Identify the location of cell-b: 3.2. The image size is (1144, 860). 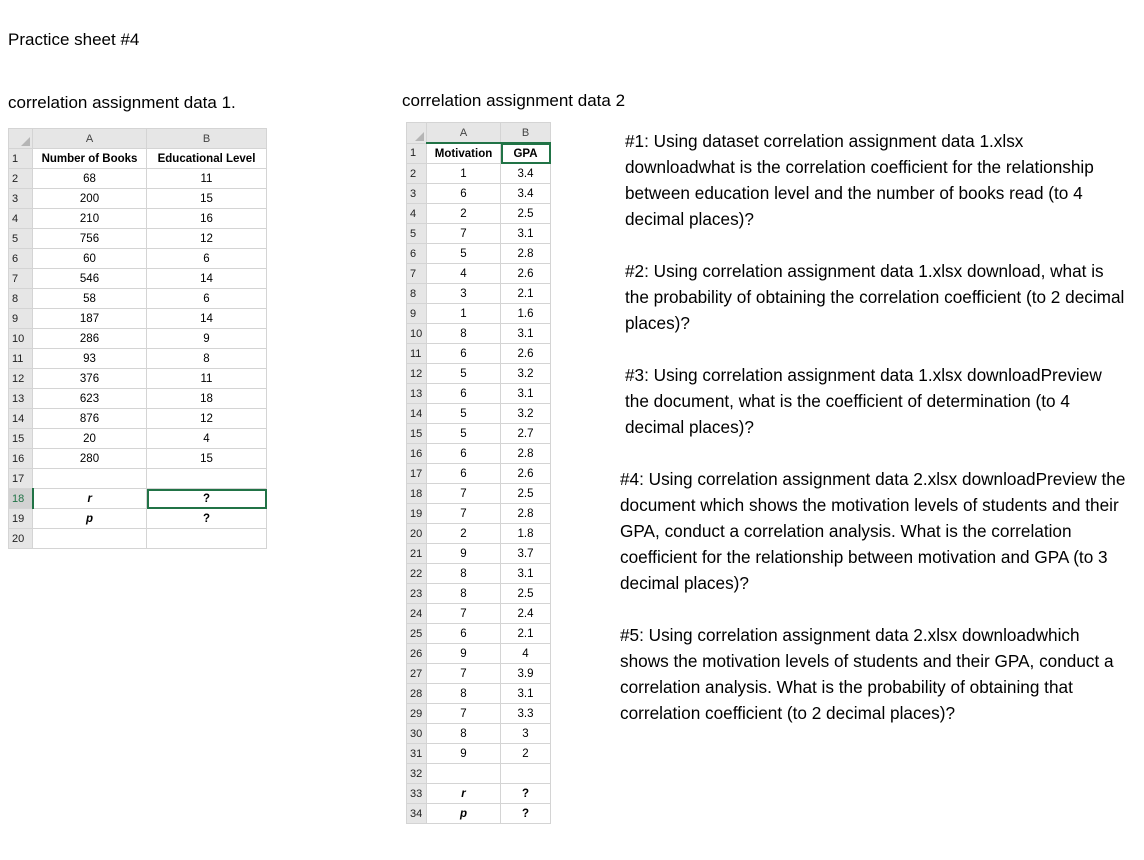
(525, 373).